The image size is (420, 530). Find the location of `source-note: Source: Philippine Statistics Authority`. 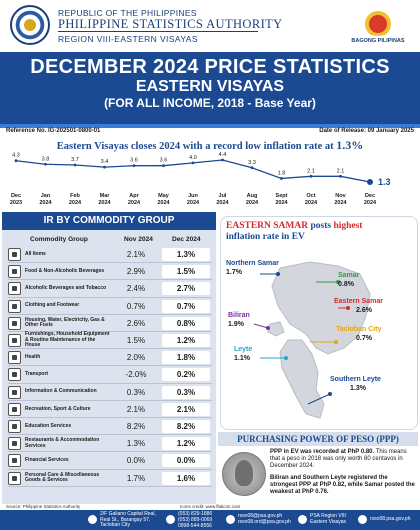

source-note: Source: Philippine Statistics Authority is located at coordinates (43, 506).